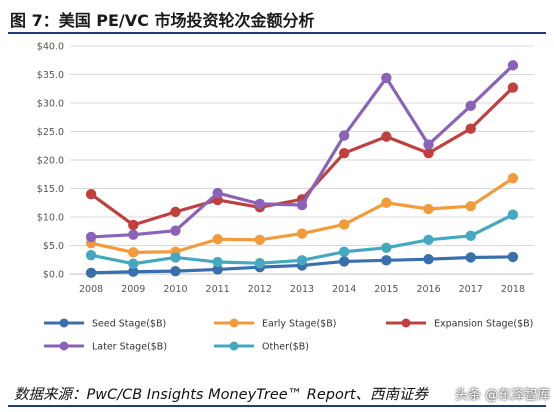 The image size is (554, 412). I want to click on series-line, so click(302, 215).